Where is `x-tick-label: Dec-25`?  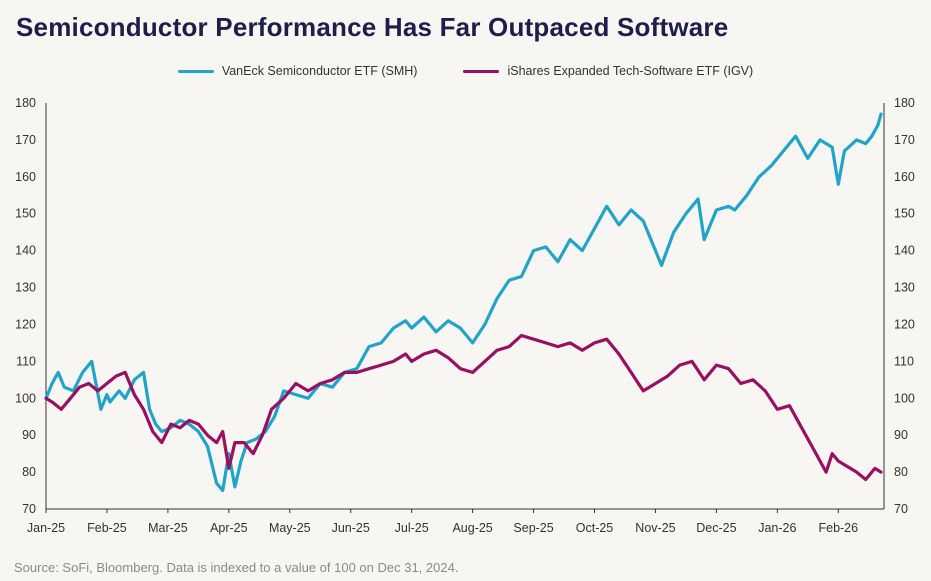 x-tick-label: Dec-25 is located at coordinates (716, 528).